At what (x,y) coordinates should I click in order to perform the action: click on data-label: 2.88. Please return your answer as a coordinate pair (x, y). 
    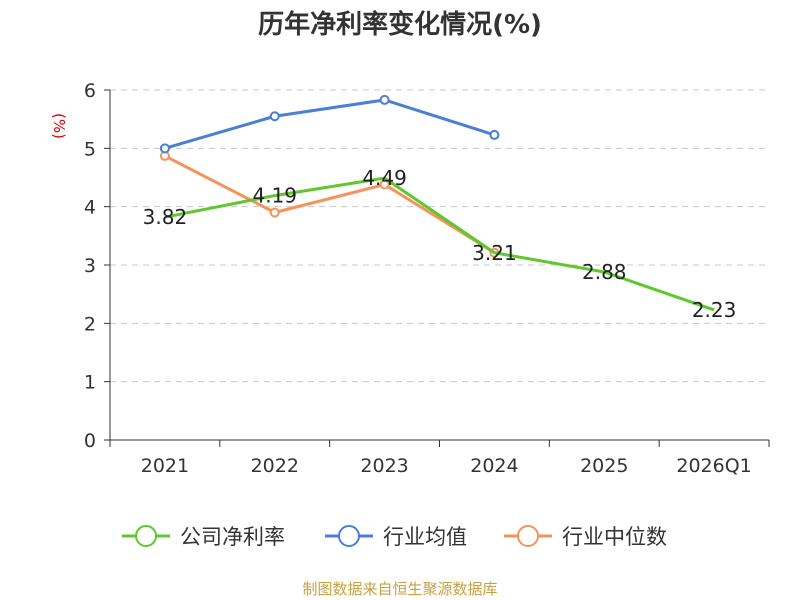
    Looking at the image, I should click on (604, 272).